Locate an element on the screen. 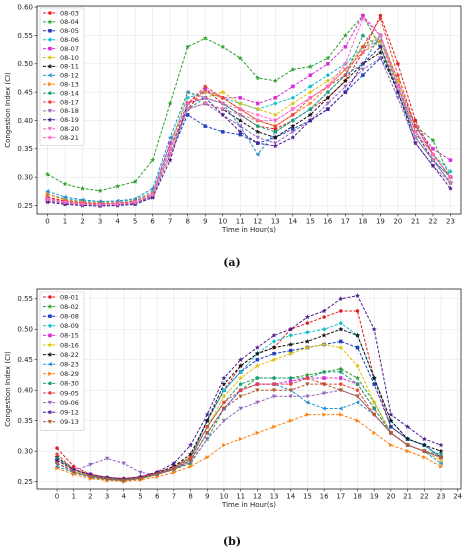 The image size is (471, 550). y-tick-label: 0.25 is located at coordinates (25, 482).